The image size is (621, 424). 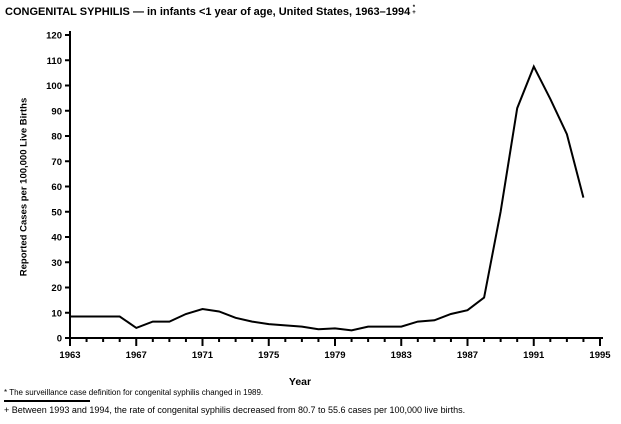 I want to click on x-tick-label: 1983, so click(x=401, y=355).